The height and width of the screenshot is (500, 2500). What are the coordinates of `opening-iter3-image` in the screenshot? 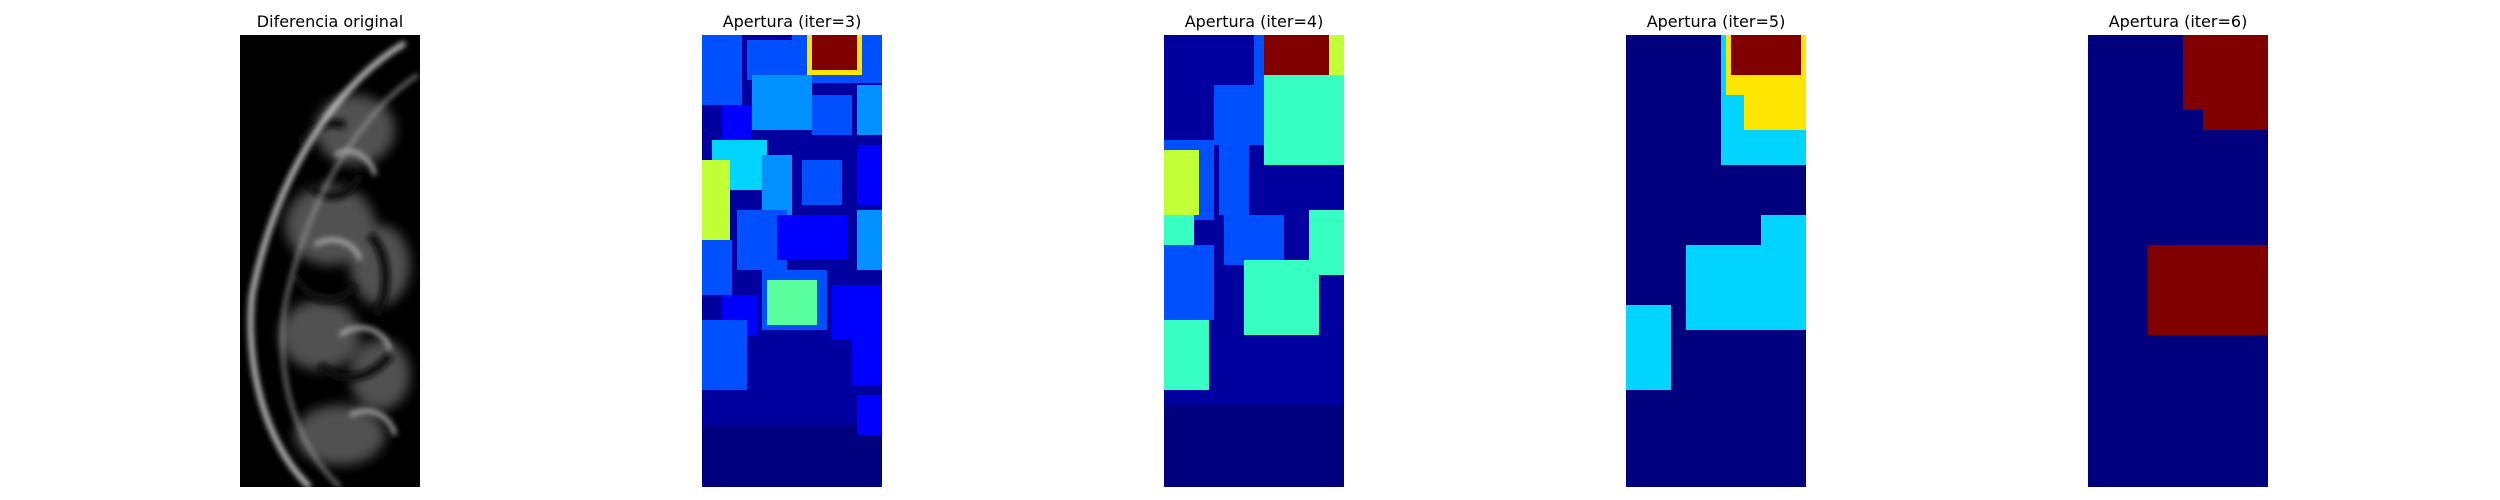 It's located at (792, 261).